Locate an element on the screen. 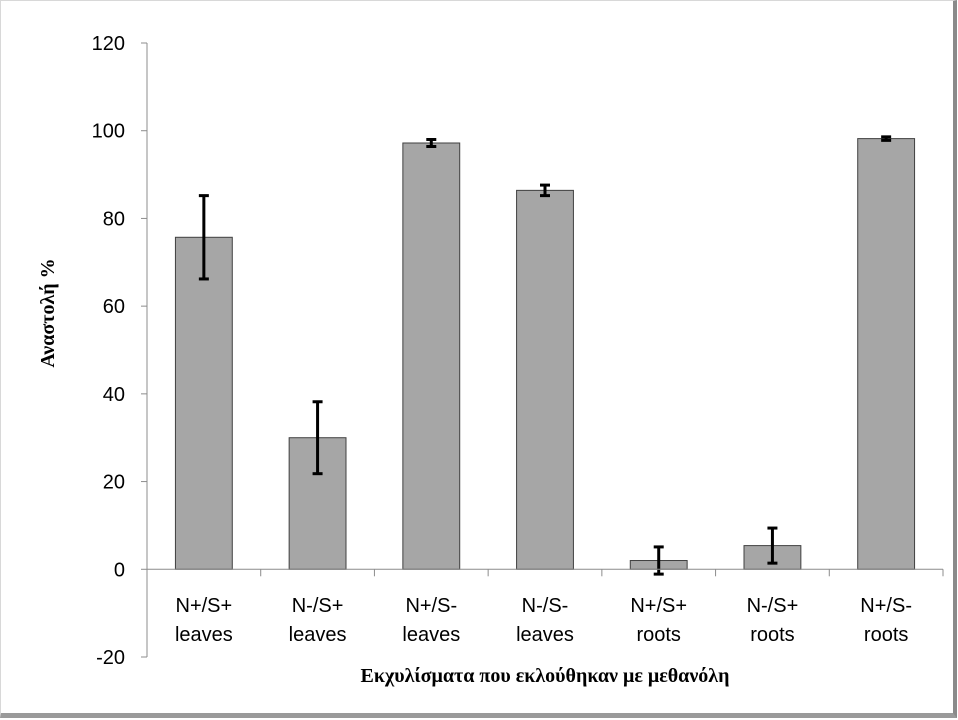 This screenshot has width=958, height=720. y-tick-label: -20 is located at coordinates (110, 658).